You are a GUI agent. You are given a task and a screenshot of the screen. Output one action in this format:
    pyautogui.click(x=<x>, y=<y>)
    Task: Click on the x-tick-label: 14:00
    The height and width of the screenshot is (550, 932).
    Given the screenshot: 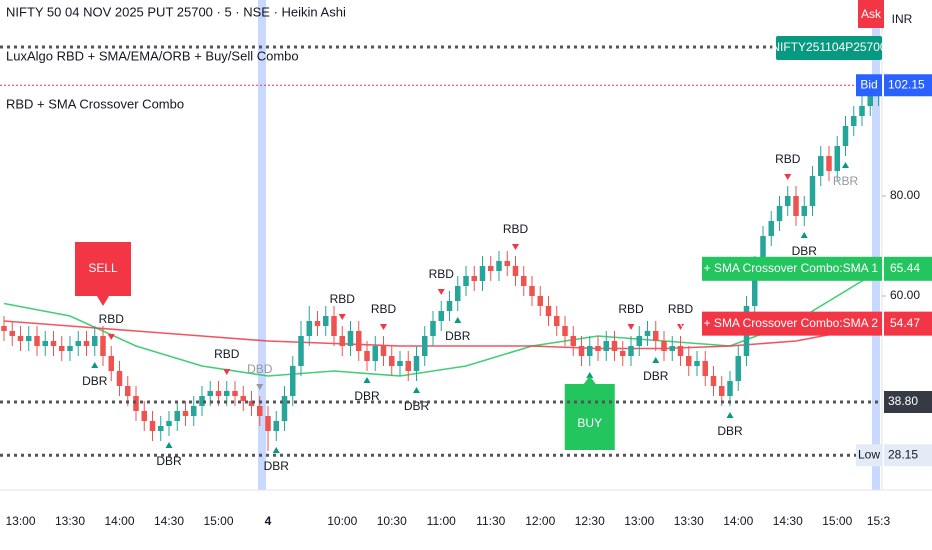 What is the action you would take?
    pyautogui.click(x=738, y=521)
    